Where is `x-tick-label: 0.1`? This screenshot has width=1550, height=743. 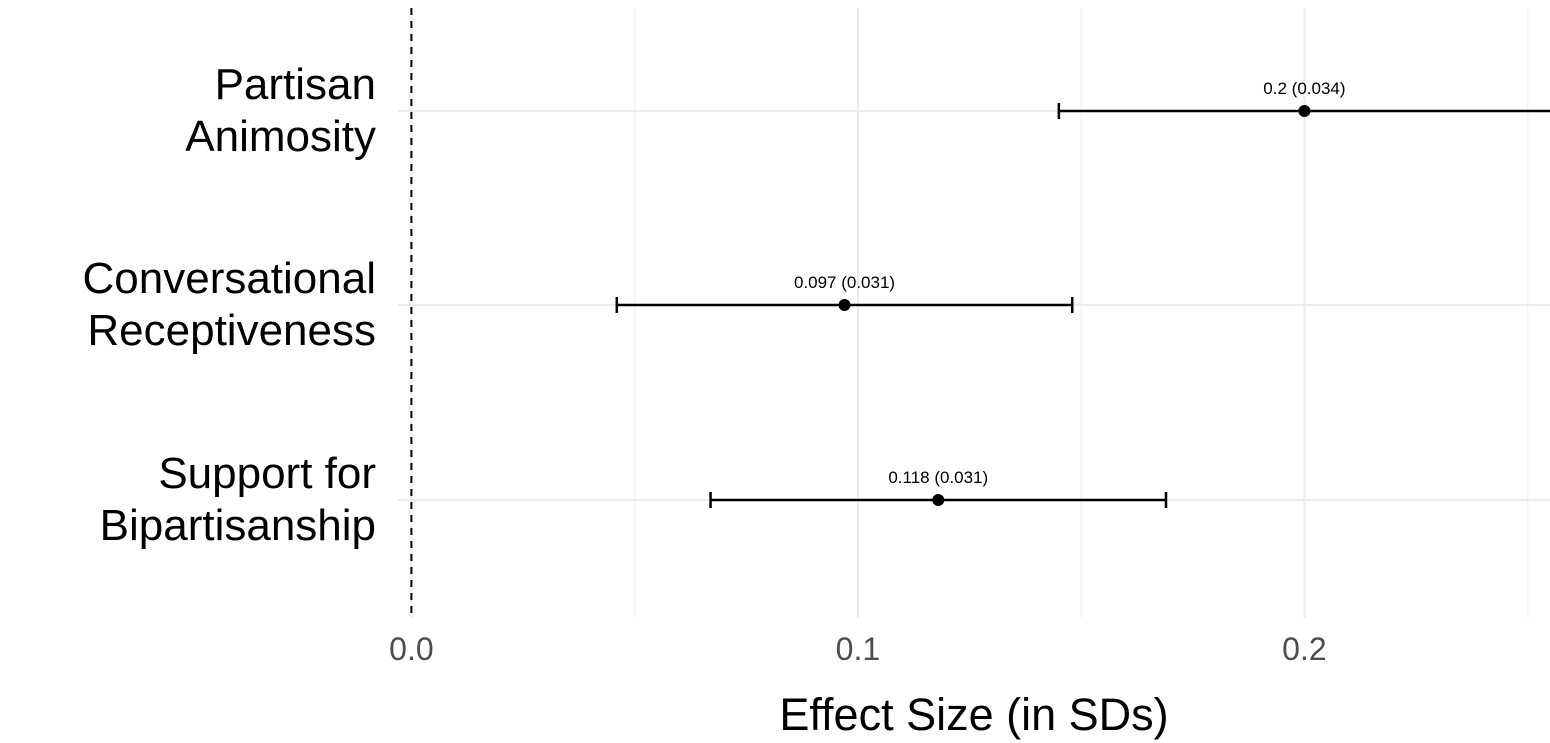 x-tick-label: 0.1 is located at coordinates (858, 649).